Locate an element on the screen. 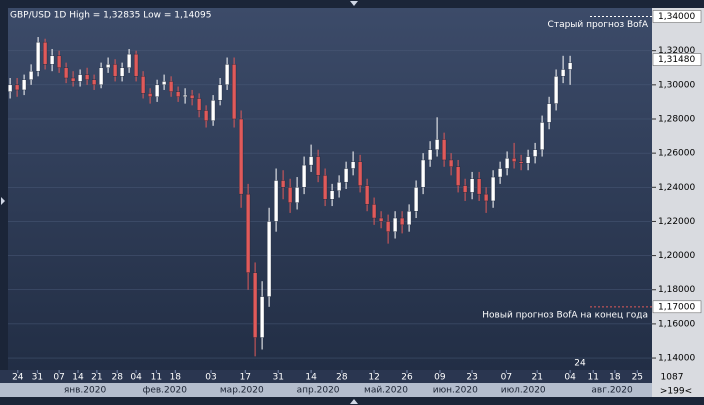 The image size is (704, 405). x-tick-label: 18 is located at coordinates (615, 378).